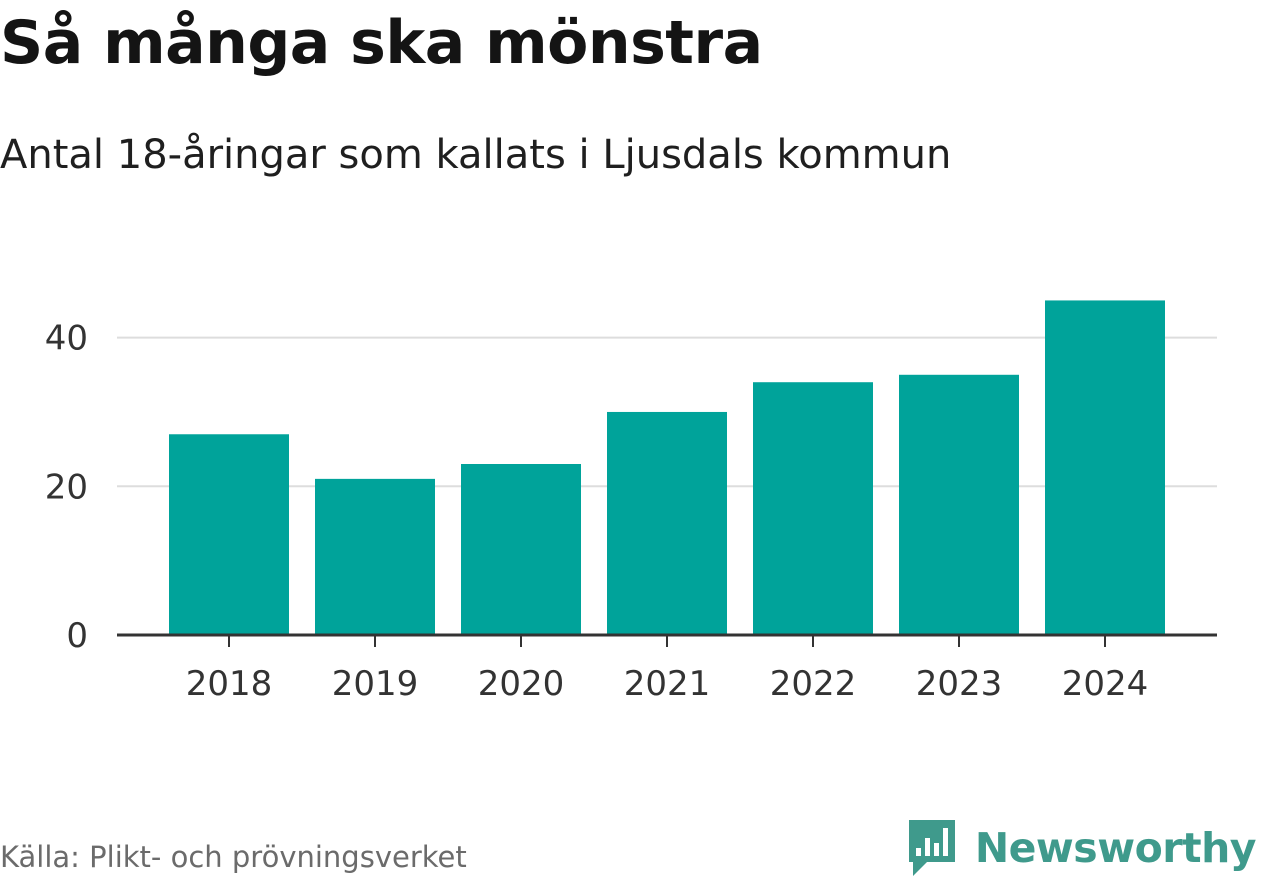 The image size is (1262, 879). What do you see at coordinates (1105, 684) in the screenshot?
I see `x-tick-label: 2024` at bounding box center [1105, 684].